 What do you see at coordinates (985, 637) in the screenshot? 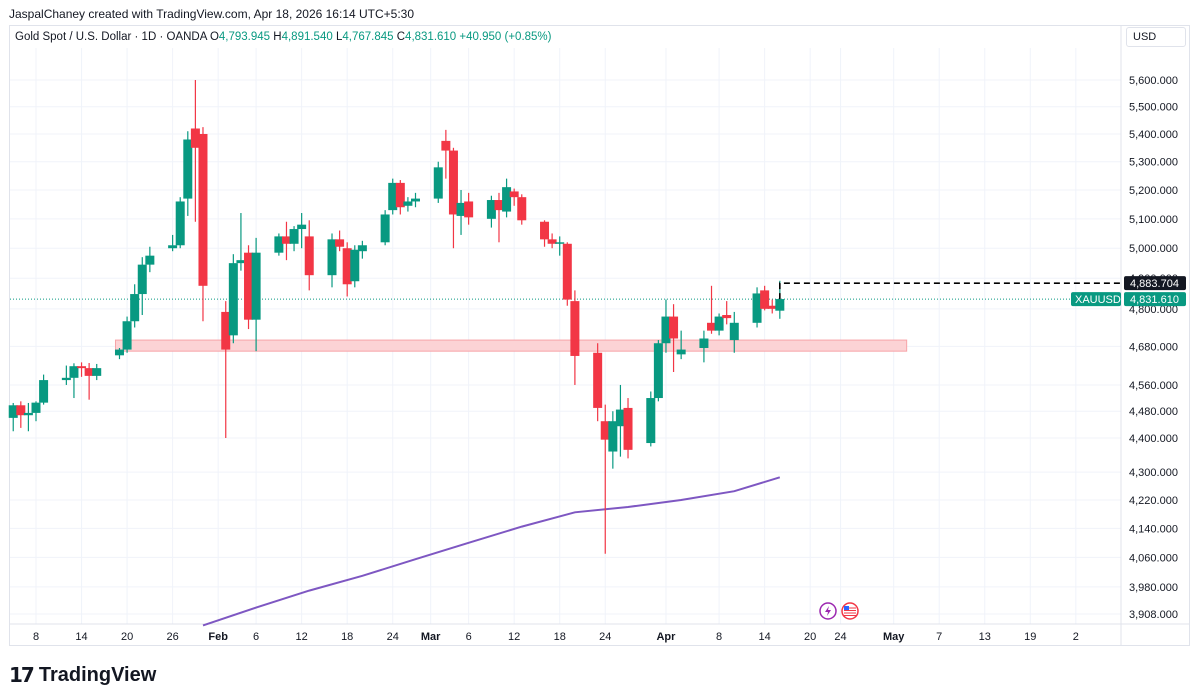
I see `x-tick-label: 13` at bounding box center [985, 637].